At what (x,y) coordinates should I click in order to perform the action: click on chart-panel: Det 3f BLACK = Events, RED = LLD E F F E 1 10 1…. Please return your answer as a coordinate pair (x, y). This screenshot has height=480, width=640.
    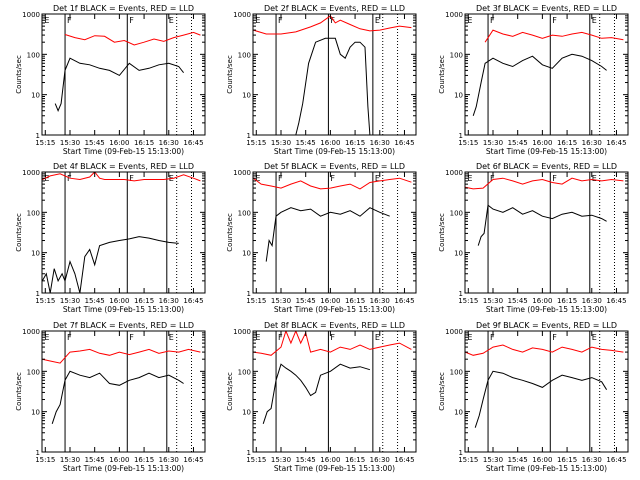
    Looking at the image, I should click on (533, 80).